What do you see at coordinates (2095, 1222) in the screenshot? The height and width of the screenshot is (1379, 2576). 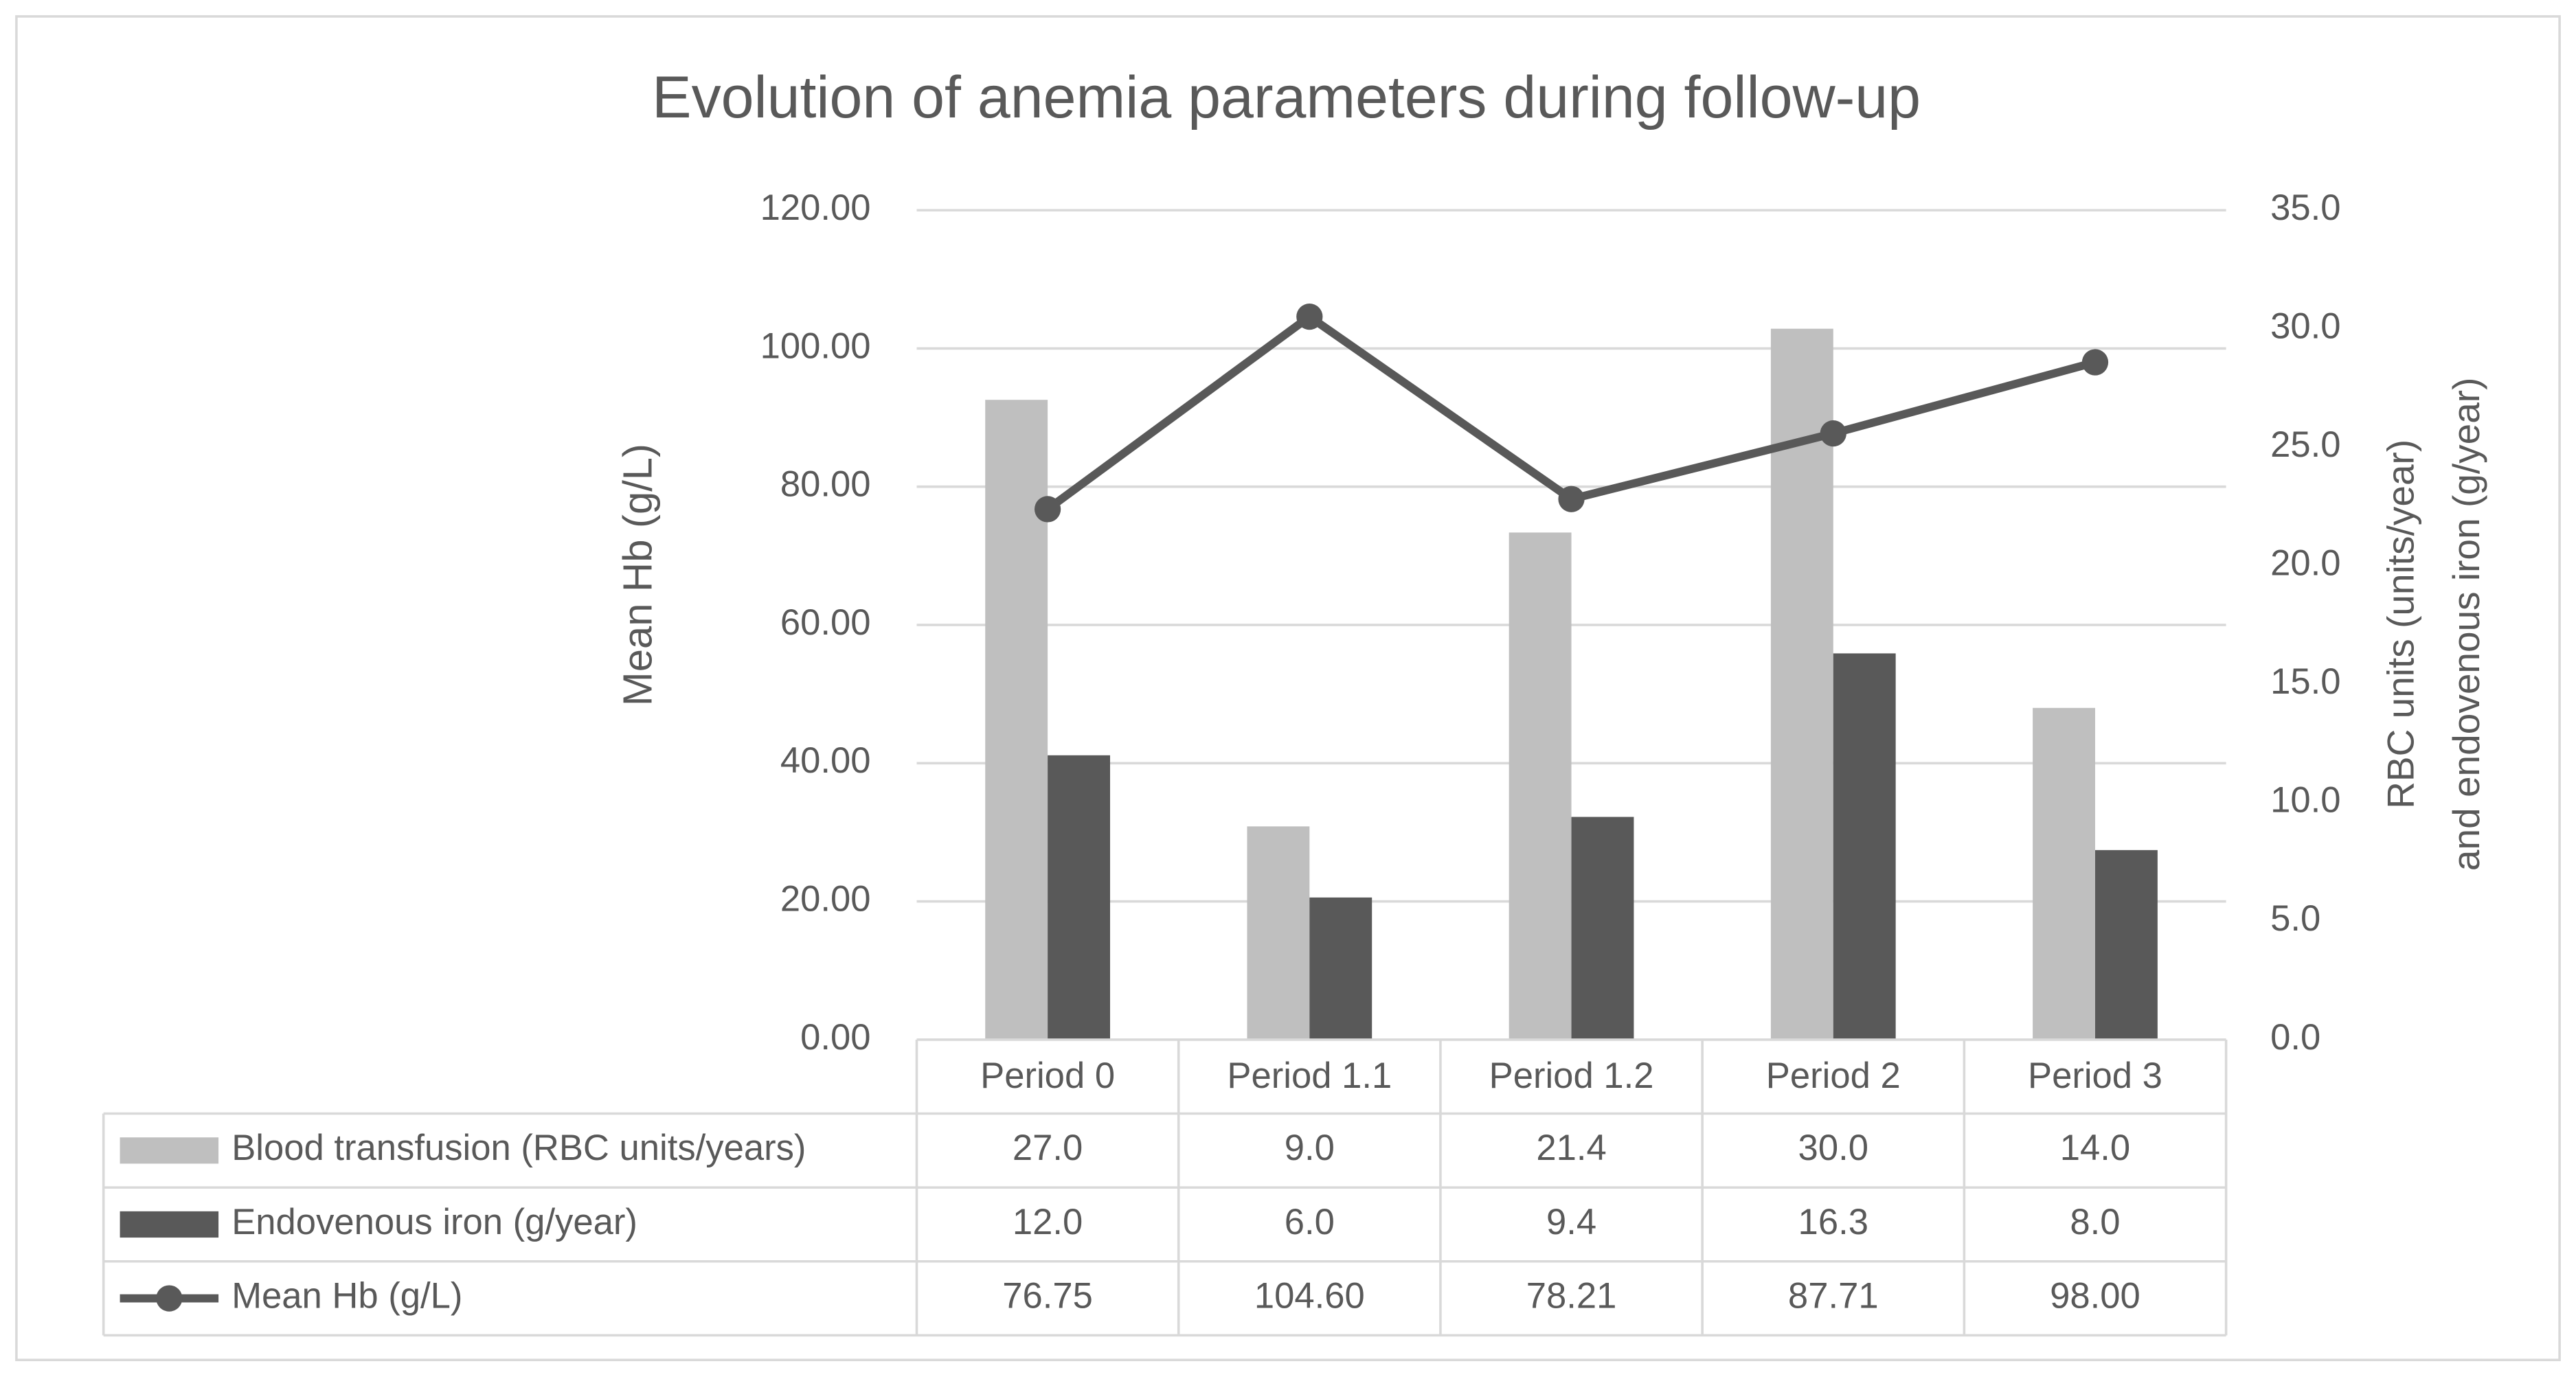 I see `table-value: 8.0` at bounding box center [2095, 1222].